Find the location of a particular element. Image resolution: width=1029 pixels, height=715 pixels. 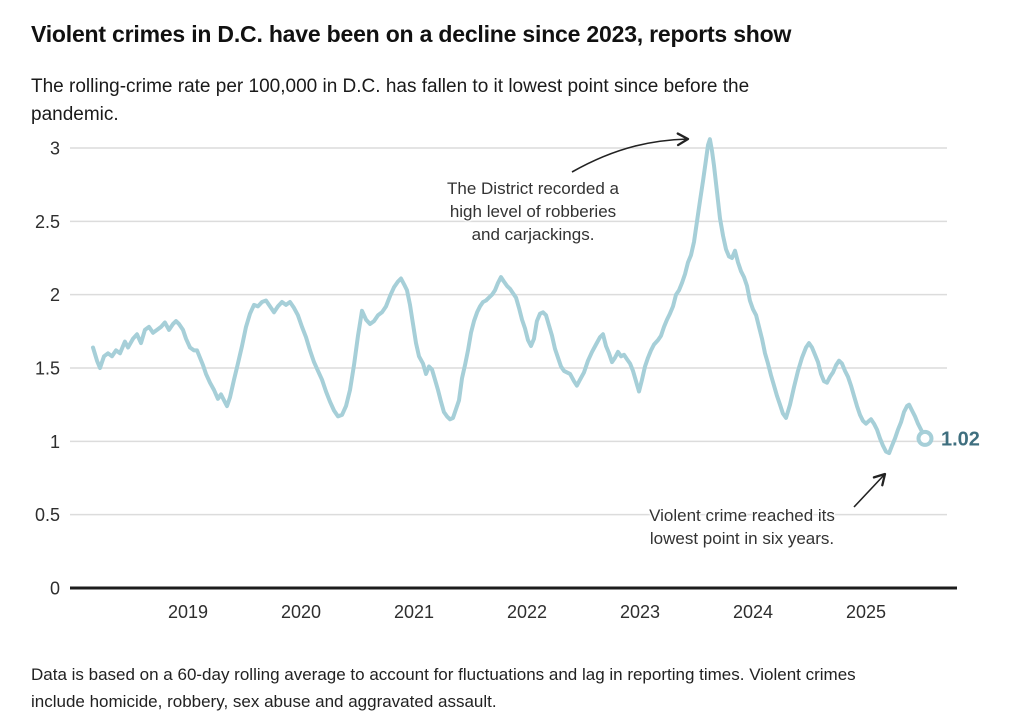

x-tick-label: 2024 is located at coordinates (753, 612).